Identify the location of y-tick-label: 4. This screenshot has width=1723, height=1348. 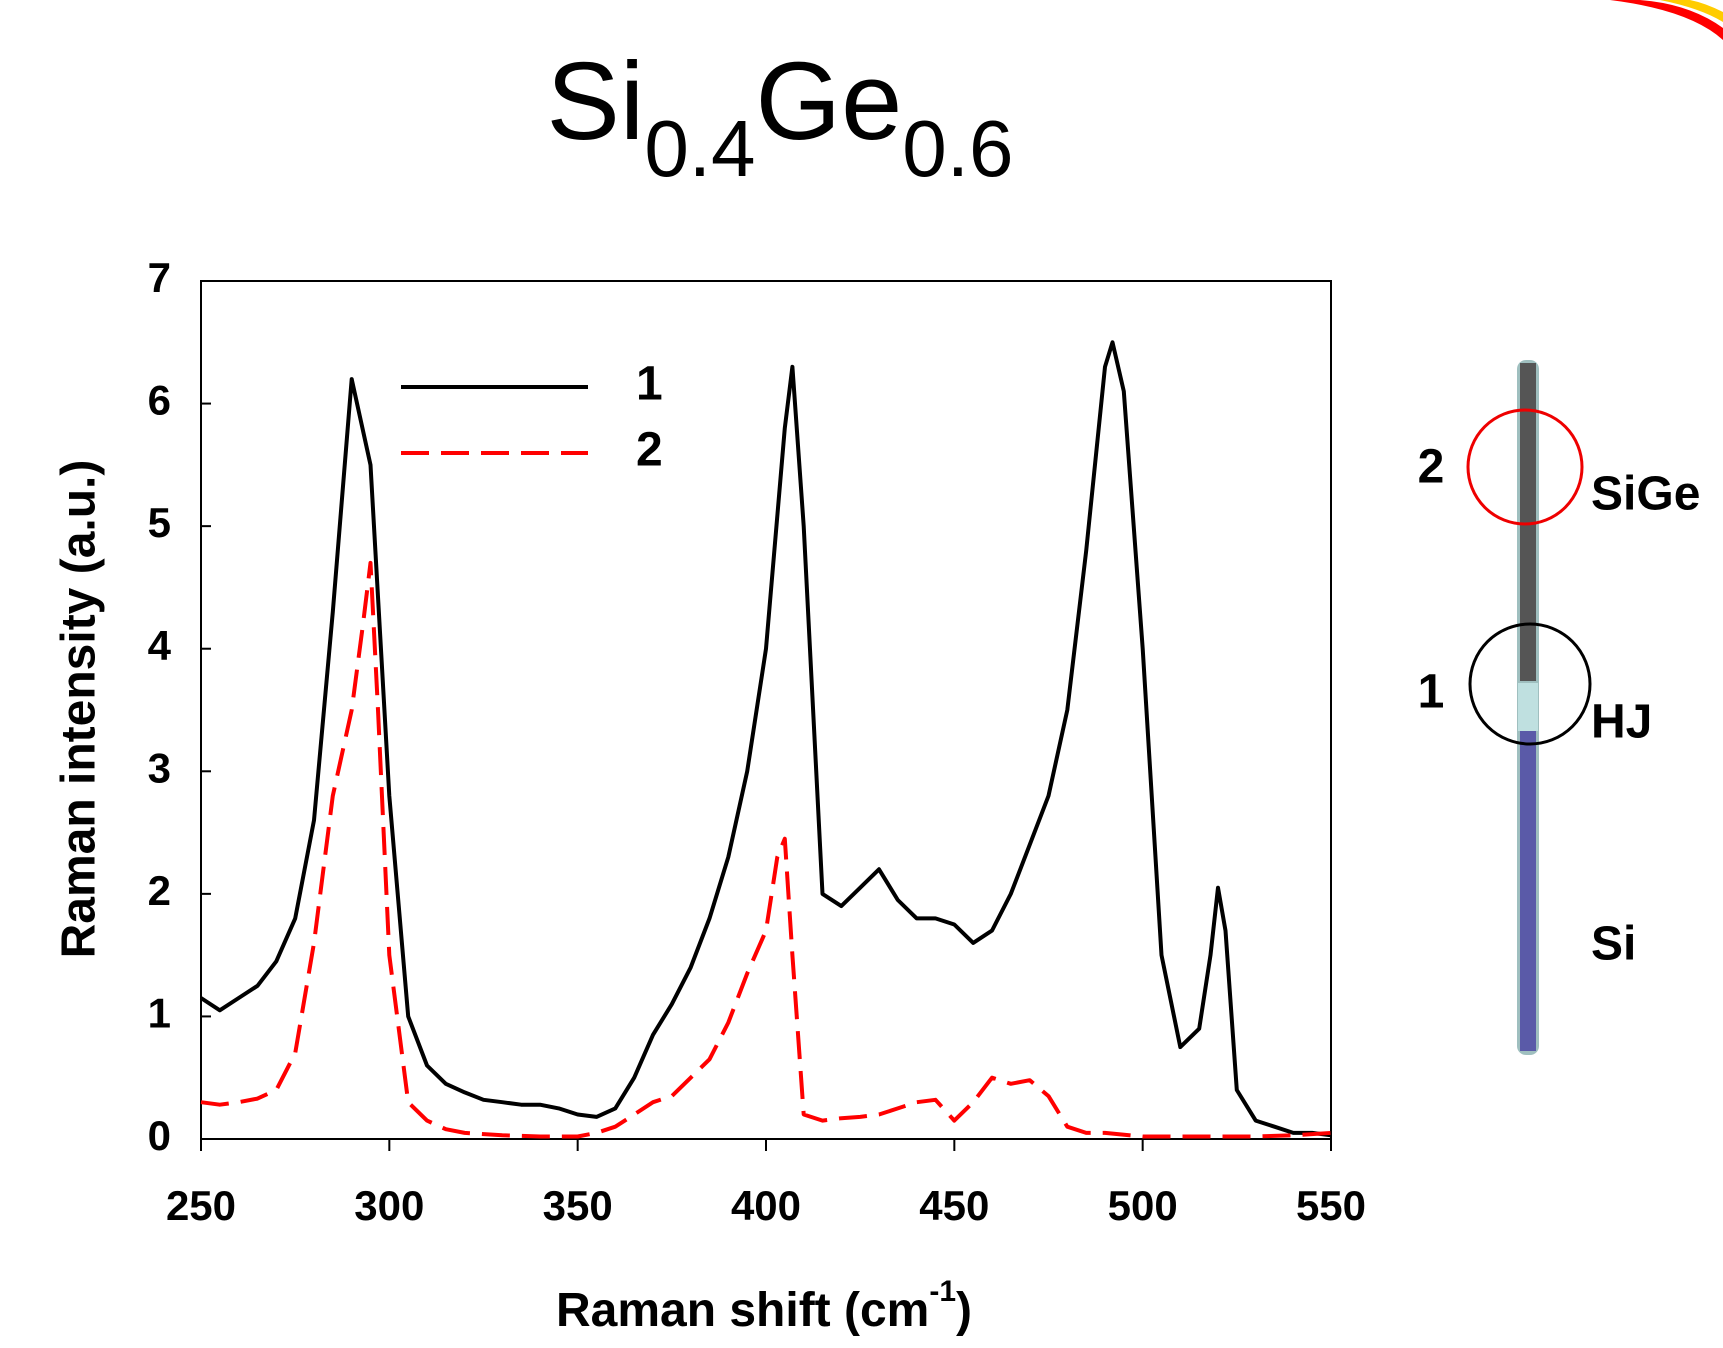
(160, 645).